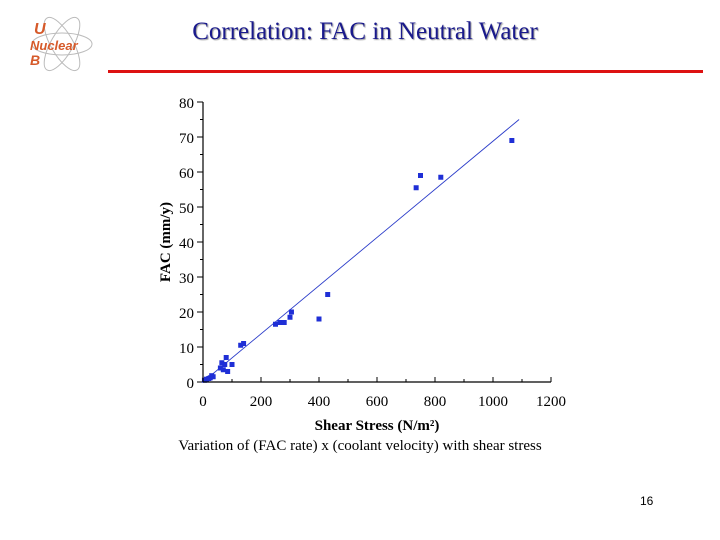  Describe the element at coordinates (319, 402) in the screenshot. I see `x-tick-label: 400` at that location.